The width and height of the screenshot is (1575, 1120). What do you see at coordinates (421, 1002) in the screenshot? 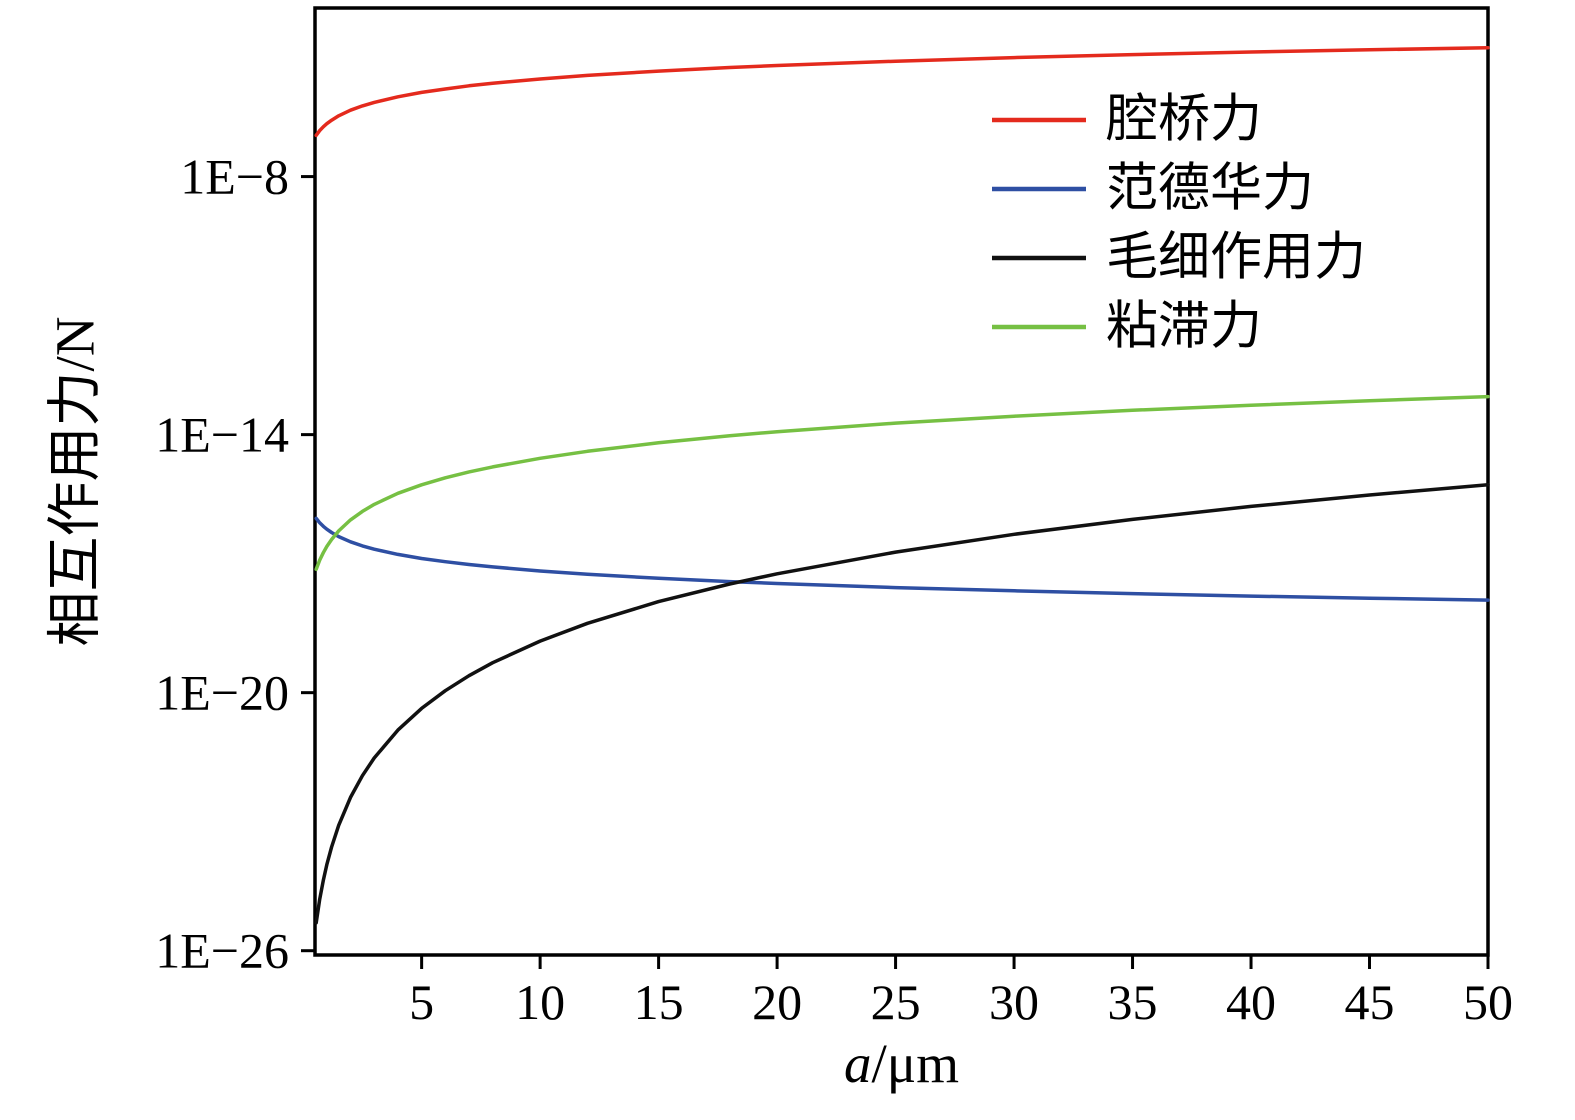
I see `x-tick-label: 5` at bounding box center [421, 1002].